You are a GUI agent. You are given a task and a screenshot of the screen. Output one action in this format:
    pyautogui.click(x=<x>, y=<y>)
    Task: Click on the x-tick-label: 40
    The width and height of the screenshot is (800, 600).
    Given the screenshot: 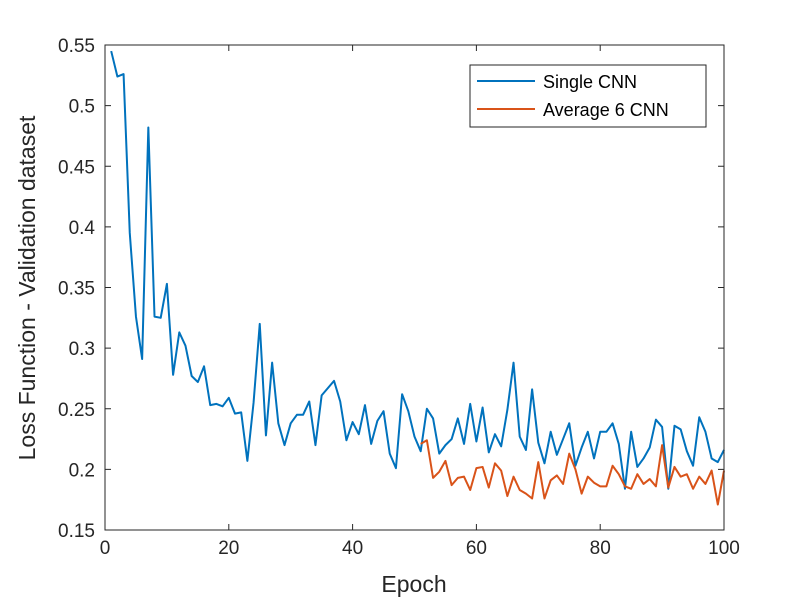 What is the action you would take?
    pyautogui.click(x=352, y=548)
    